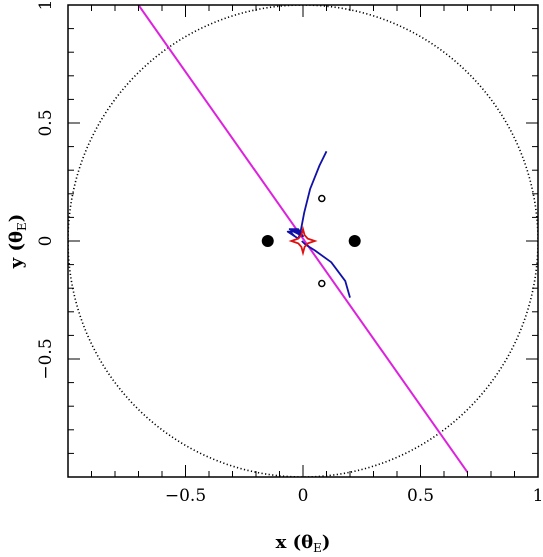 The width and height of the screenshot is (543, 557). Describe the element at coordinates (46, 358) in the screenshot. I see `y-tick-label: −0.5` at that location.